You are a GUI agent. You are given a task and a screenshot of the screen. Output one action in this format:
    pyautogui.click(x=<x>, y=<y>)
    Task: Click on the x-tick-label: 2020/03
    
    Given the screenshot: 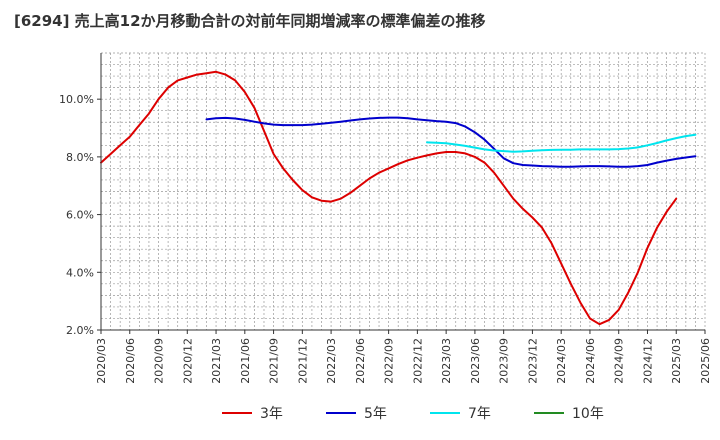 What is the action you would take?
    pyautogui.click(x=101, y=361)
    